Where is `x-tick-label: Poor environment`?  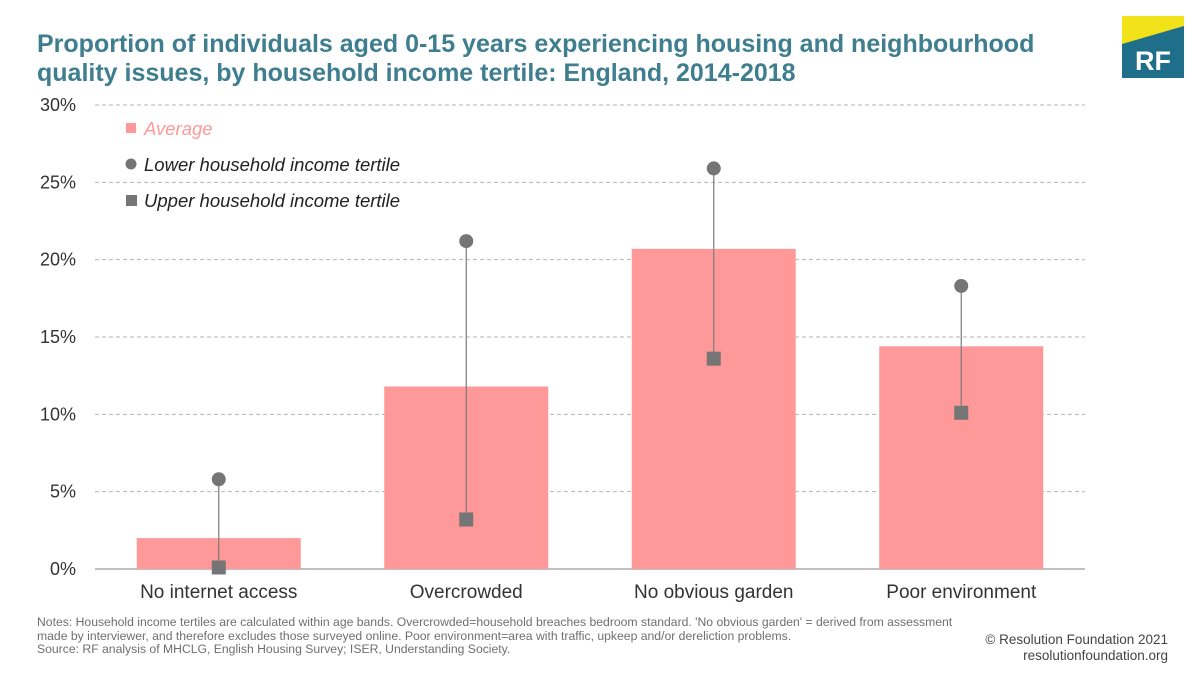
x-tick-label: Poor environment is located at coordinates (961, 592).